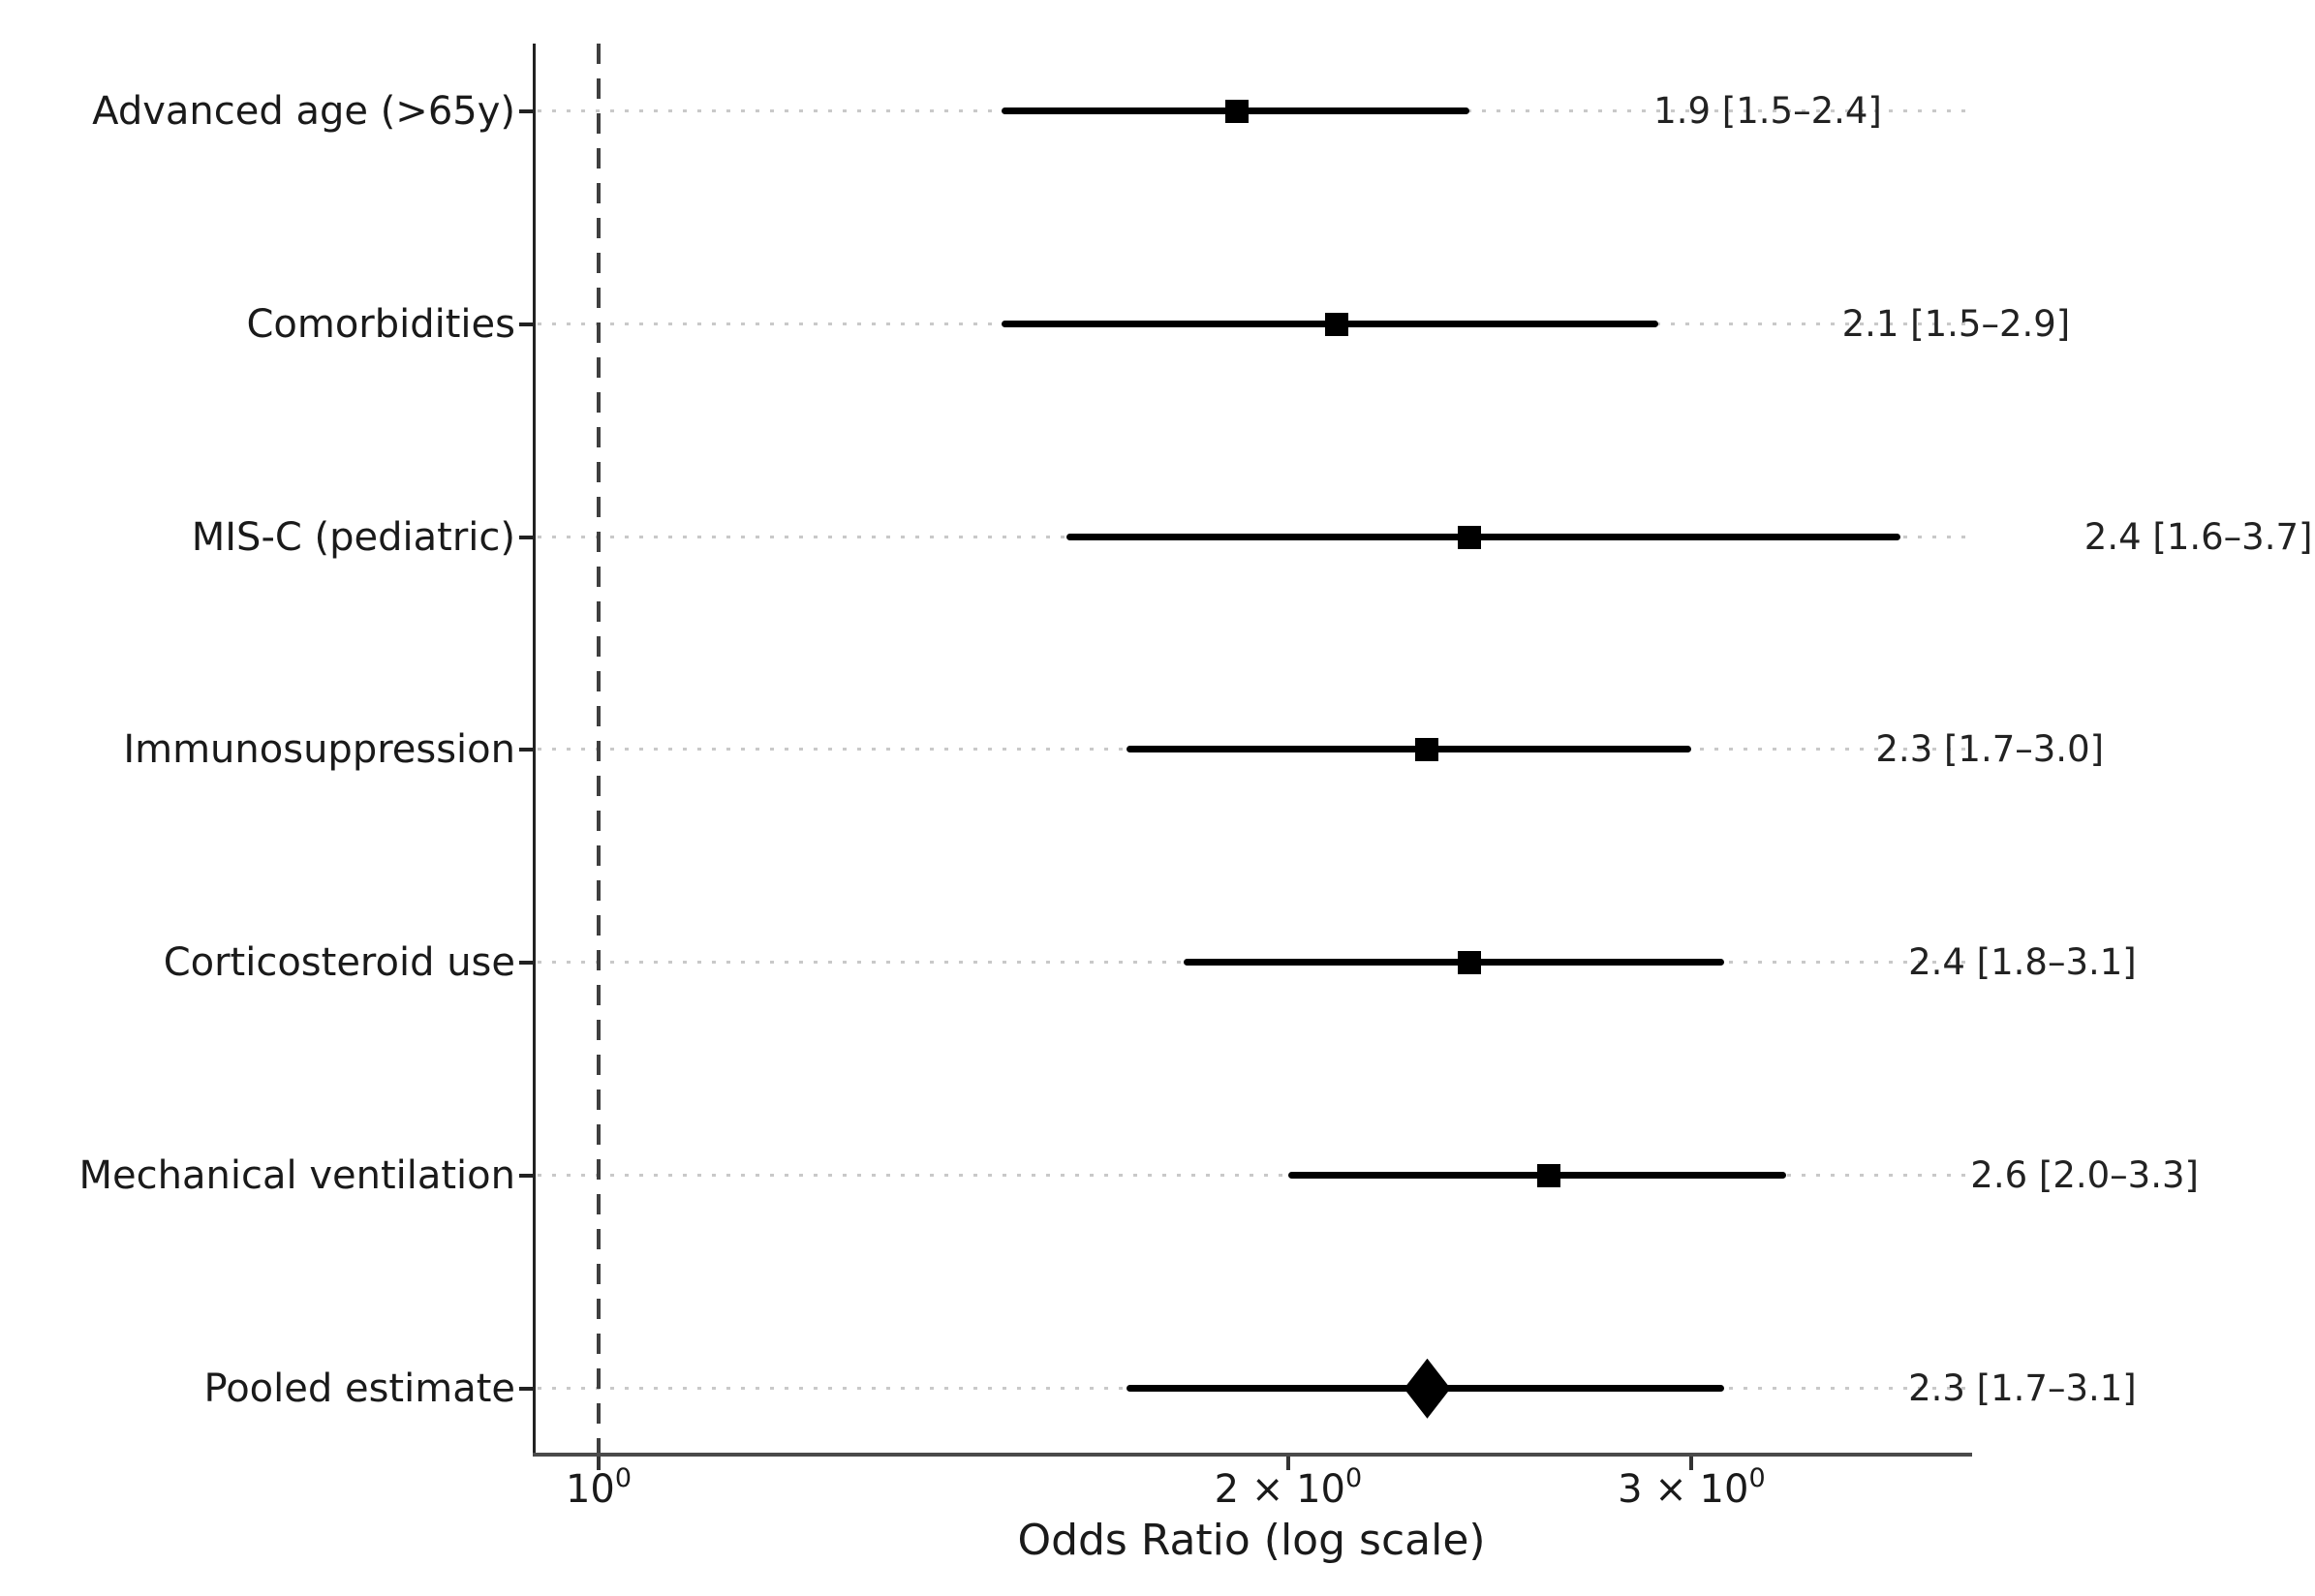  Describe the element at coordinates (2084, 1175) in the screenshot. I see `estimate-label: 2.6 [2.0–3.3]` at that location.